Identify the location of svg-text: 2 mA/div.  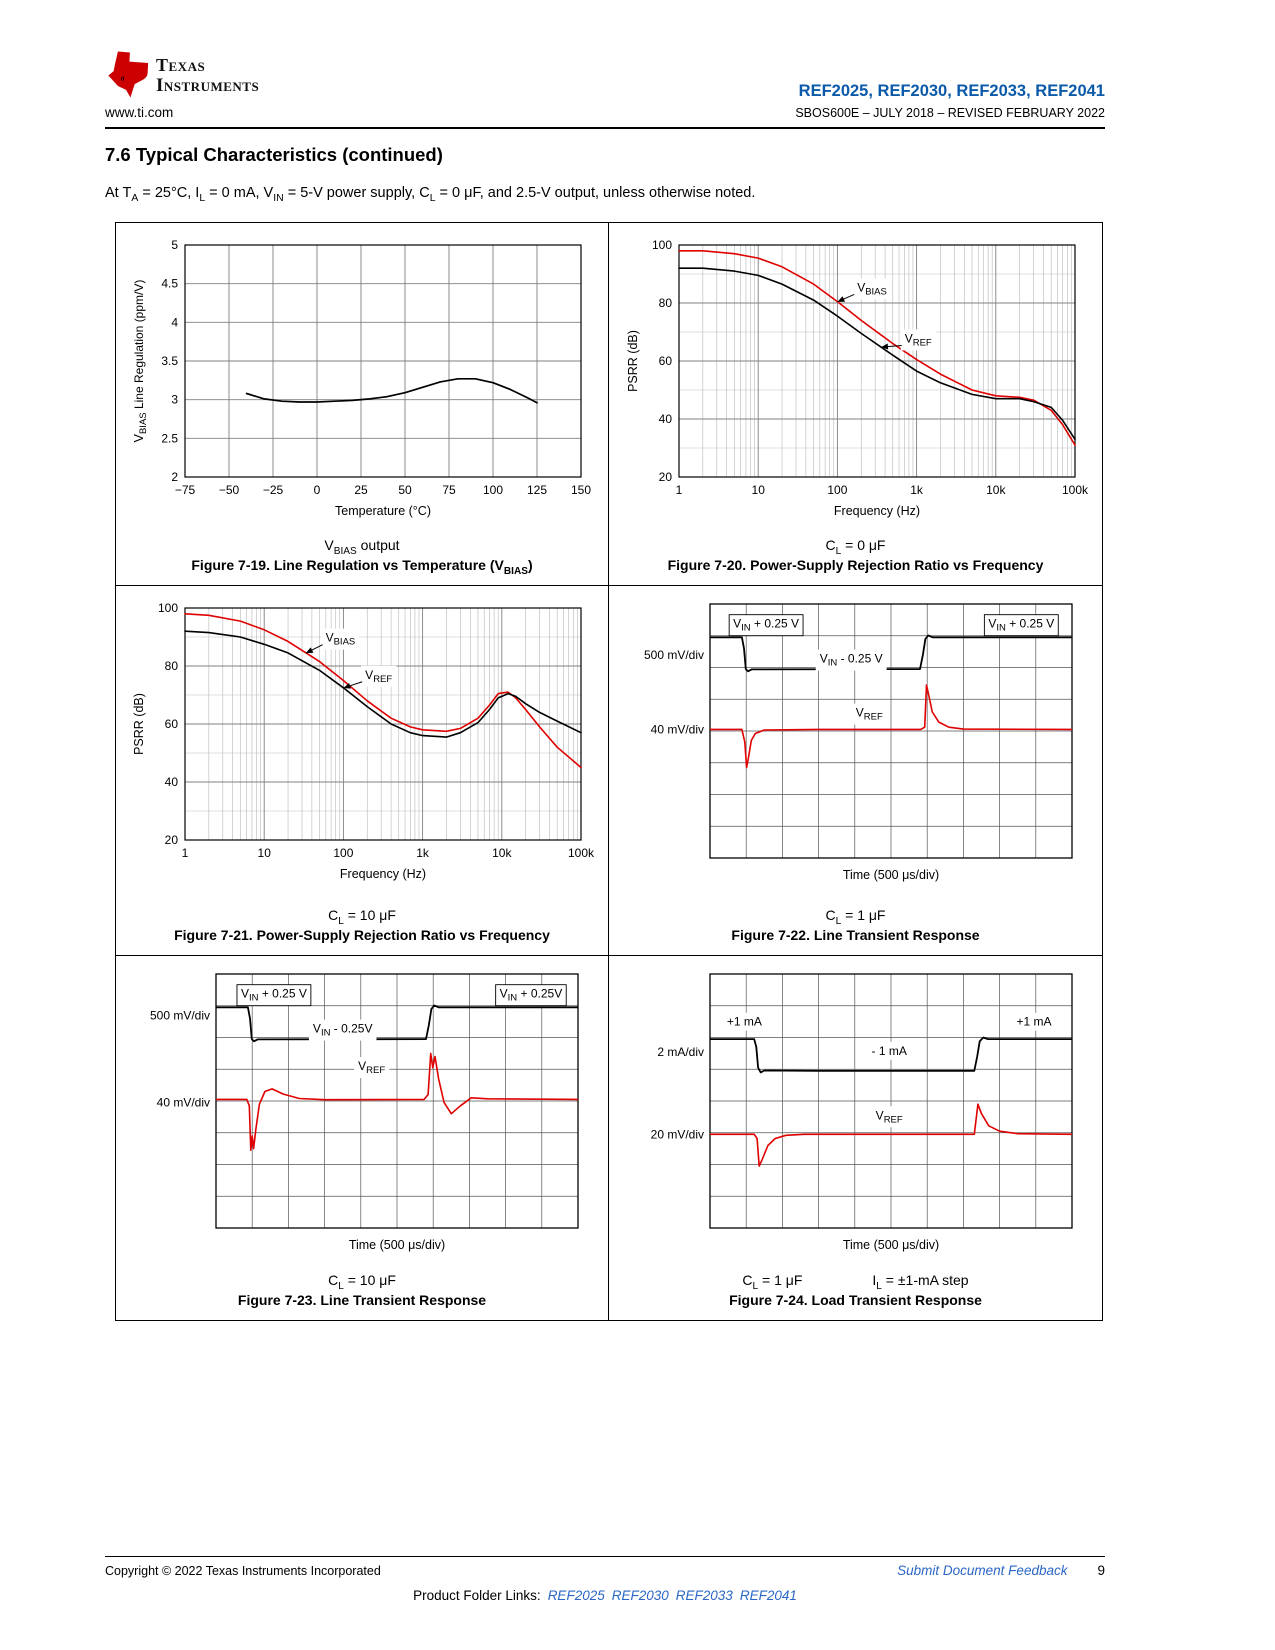
(680, 1052).